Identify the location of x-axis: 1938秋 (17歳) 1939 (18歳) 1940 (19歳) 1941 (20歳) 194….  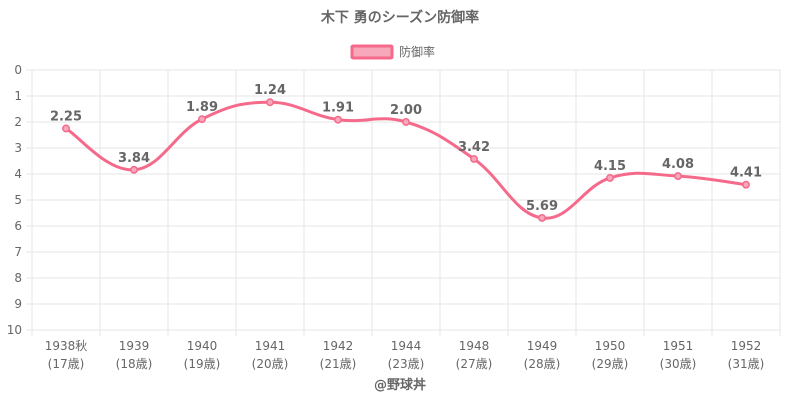
(405, 355).